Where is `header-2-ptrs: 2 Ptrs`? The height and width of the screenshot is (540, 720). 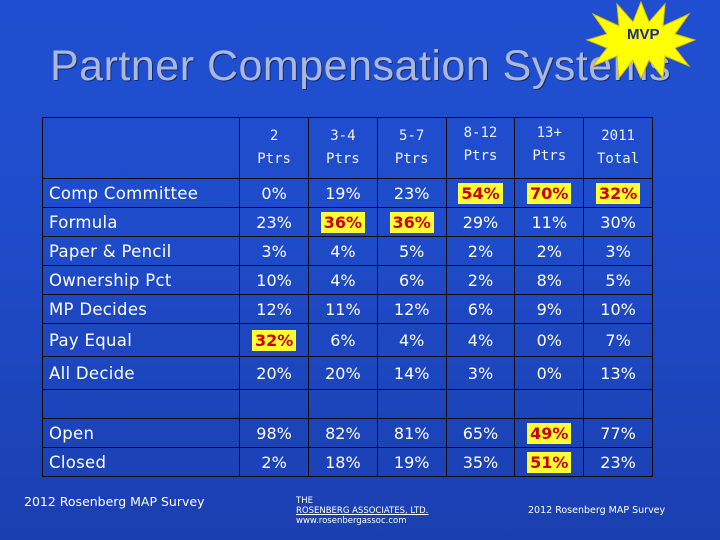
header-2-ptrs: 2 Ptrs is located at coordinates (274, 148).